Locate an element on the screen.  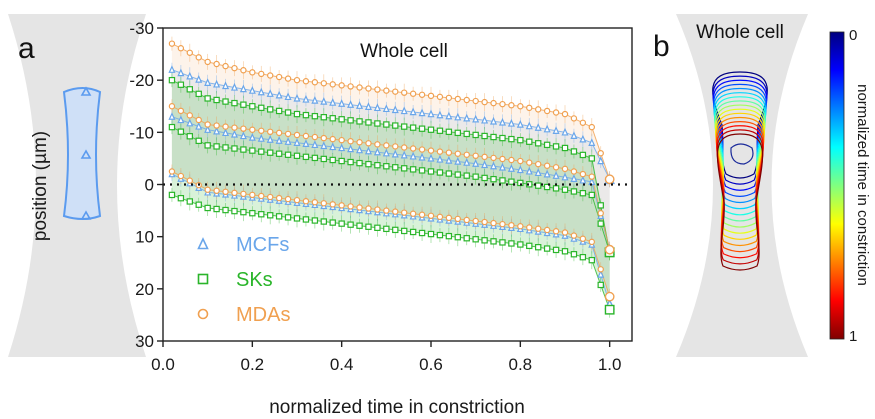
marker-mcfs-bottom is located at coordinates (601, 273).